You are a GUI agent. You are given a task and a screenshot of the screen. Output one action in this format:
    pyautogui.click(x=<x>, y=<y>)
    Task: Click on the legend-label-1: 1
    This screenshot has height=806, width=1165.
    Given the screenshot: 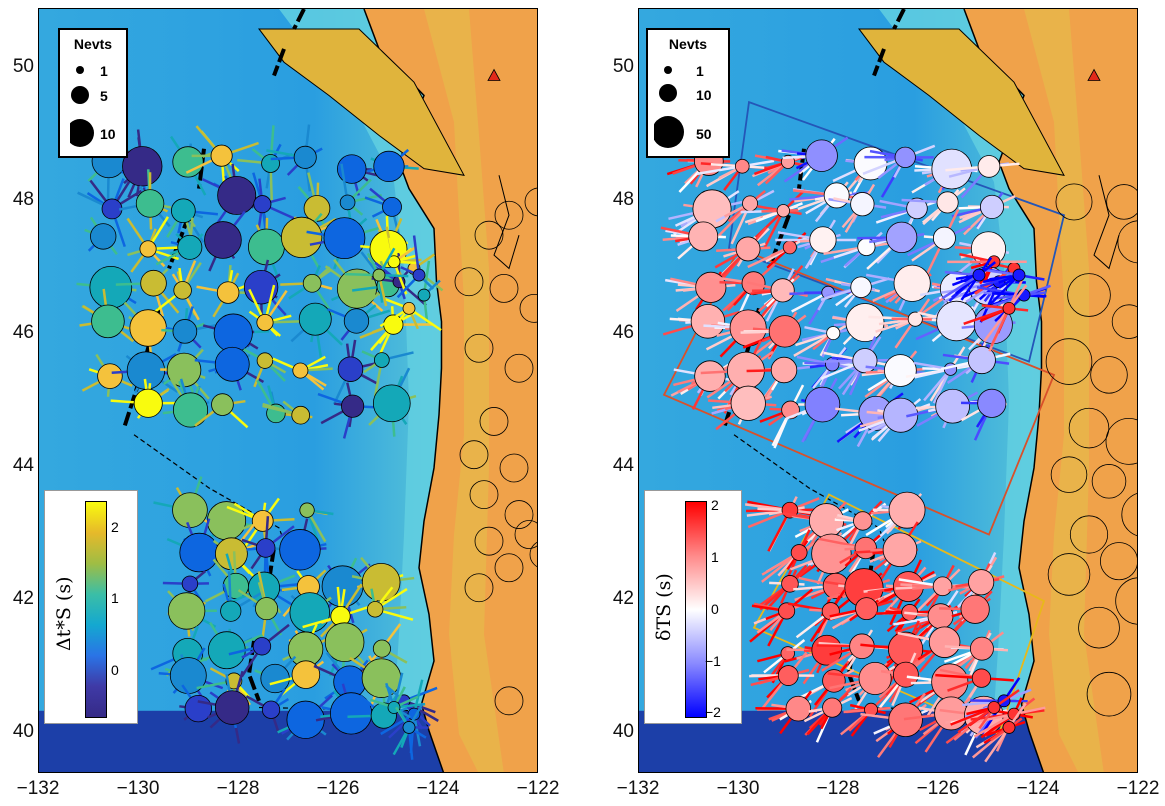 What is the action you would take?
    pyautogui.click(x=700, y=71)
    